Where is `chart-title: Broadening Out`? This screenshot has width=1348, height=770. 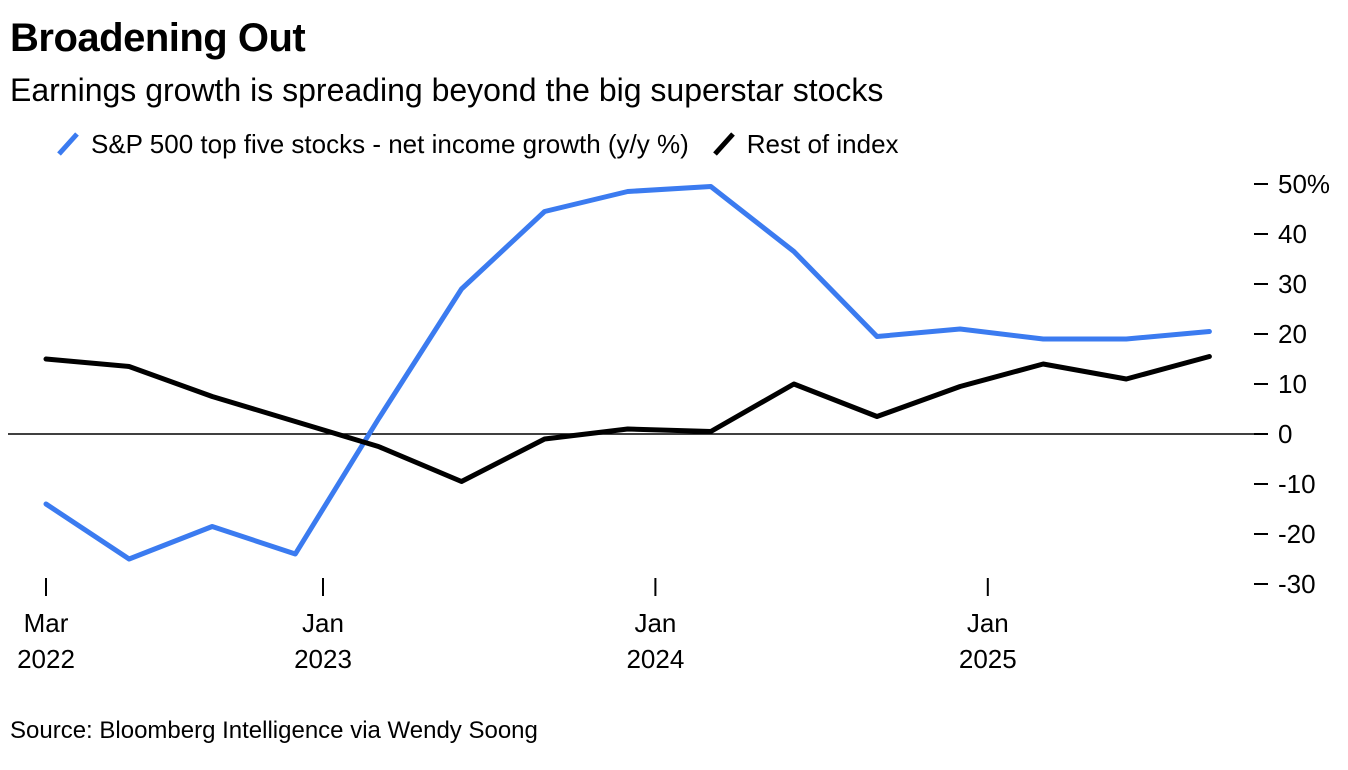
chart-title: Broadening Out is located at coordinates (158, 38).